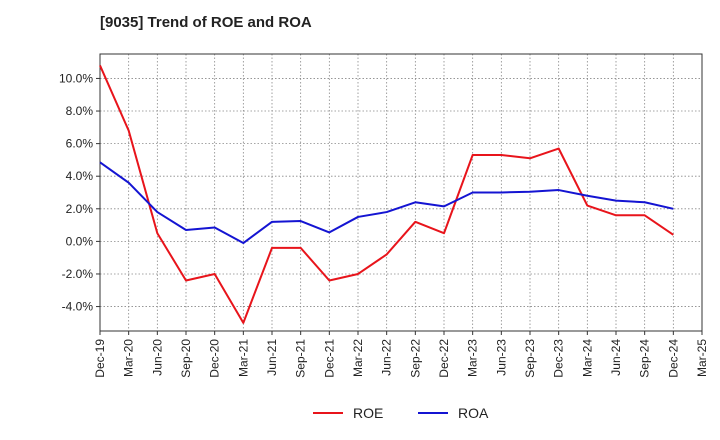 Image resolution: width=720 pixels, height=440 pixels. I want to click on x-tick-label: Jun-20, so click(157, 357).